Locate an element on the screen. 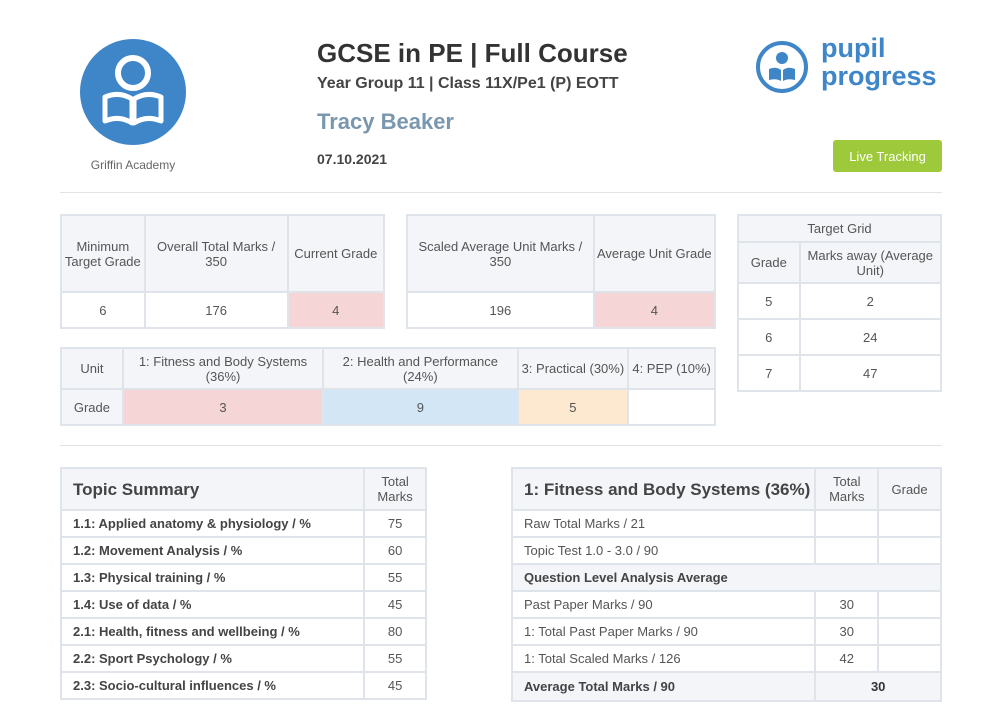 The width and height of the screenshot is (1000, 704). min-target-grade-header: Minimum Target Grade is located at coordinates (103, 253).